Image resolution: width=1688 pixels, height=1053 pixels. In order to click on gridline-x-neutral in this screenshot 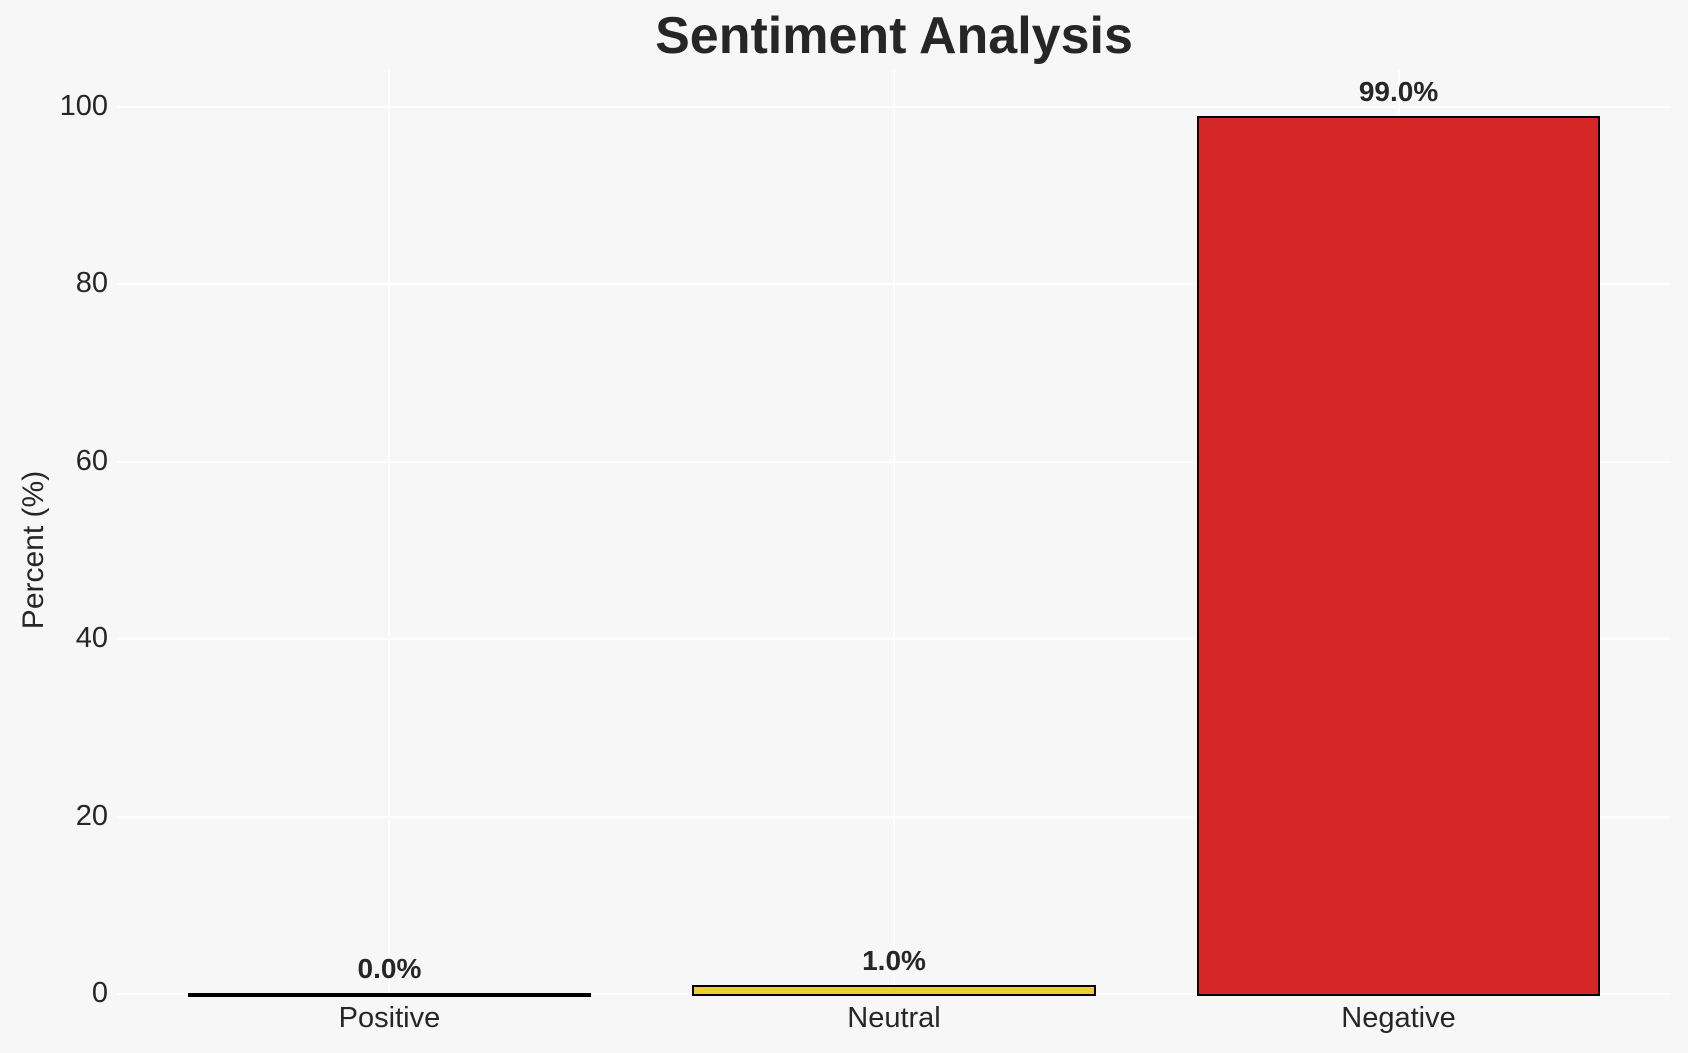, I will do `click(894, 533)`.